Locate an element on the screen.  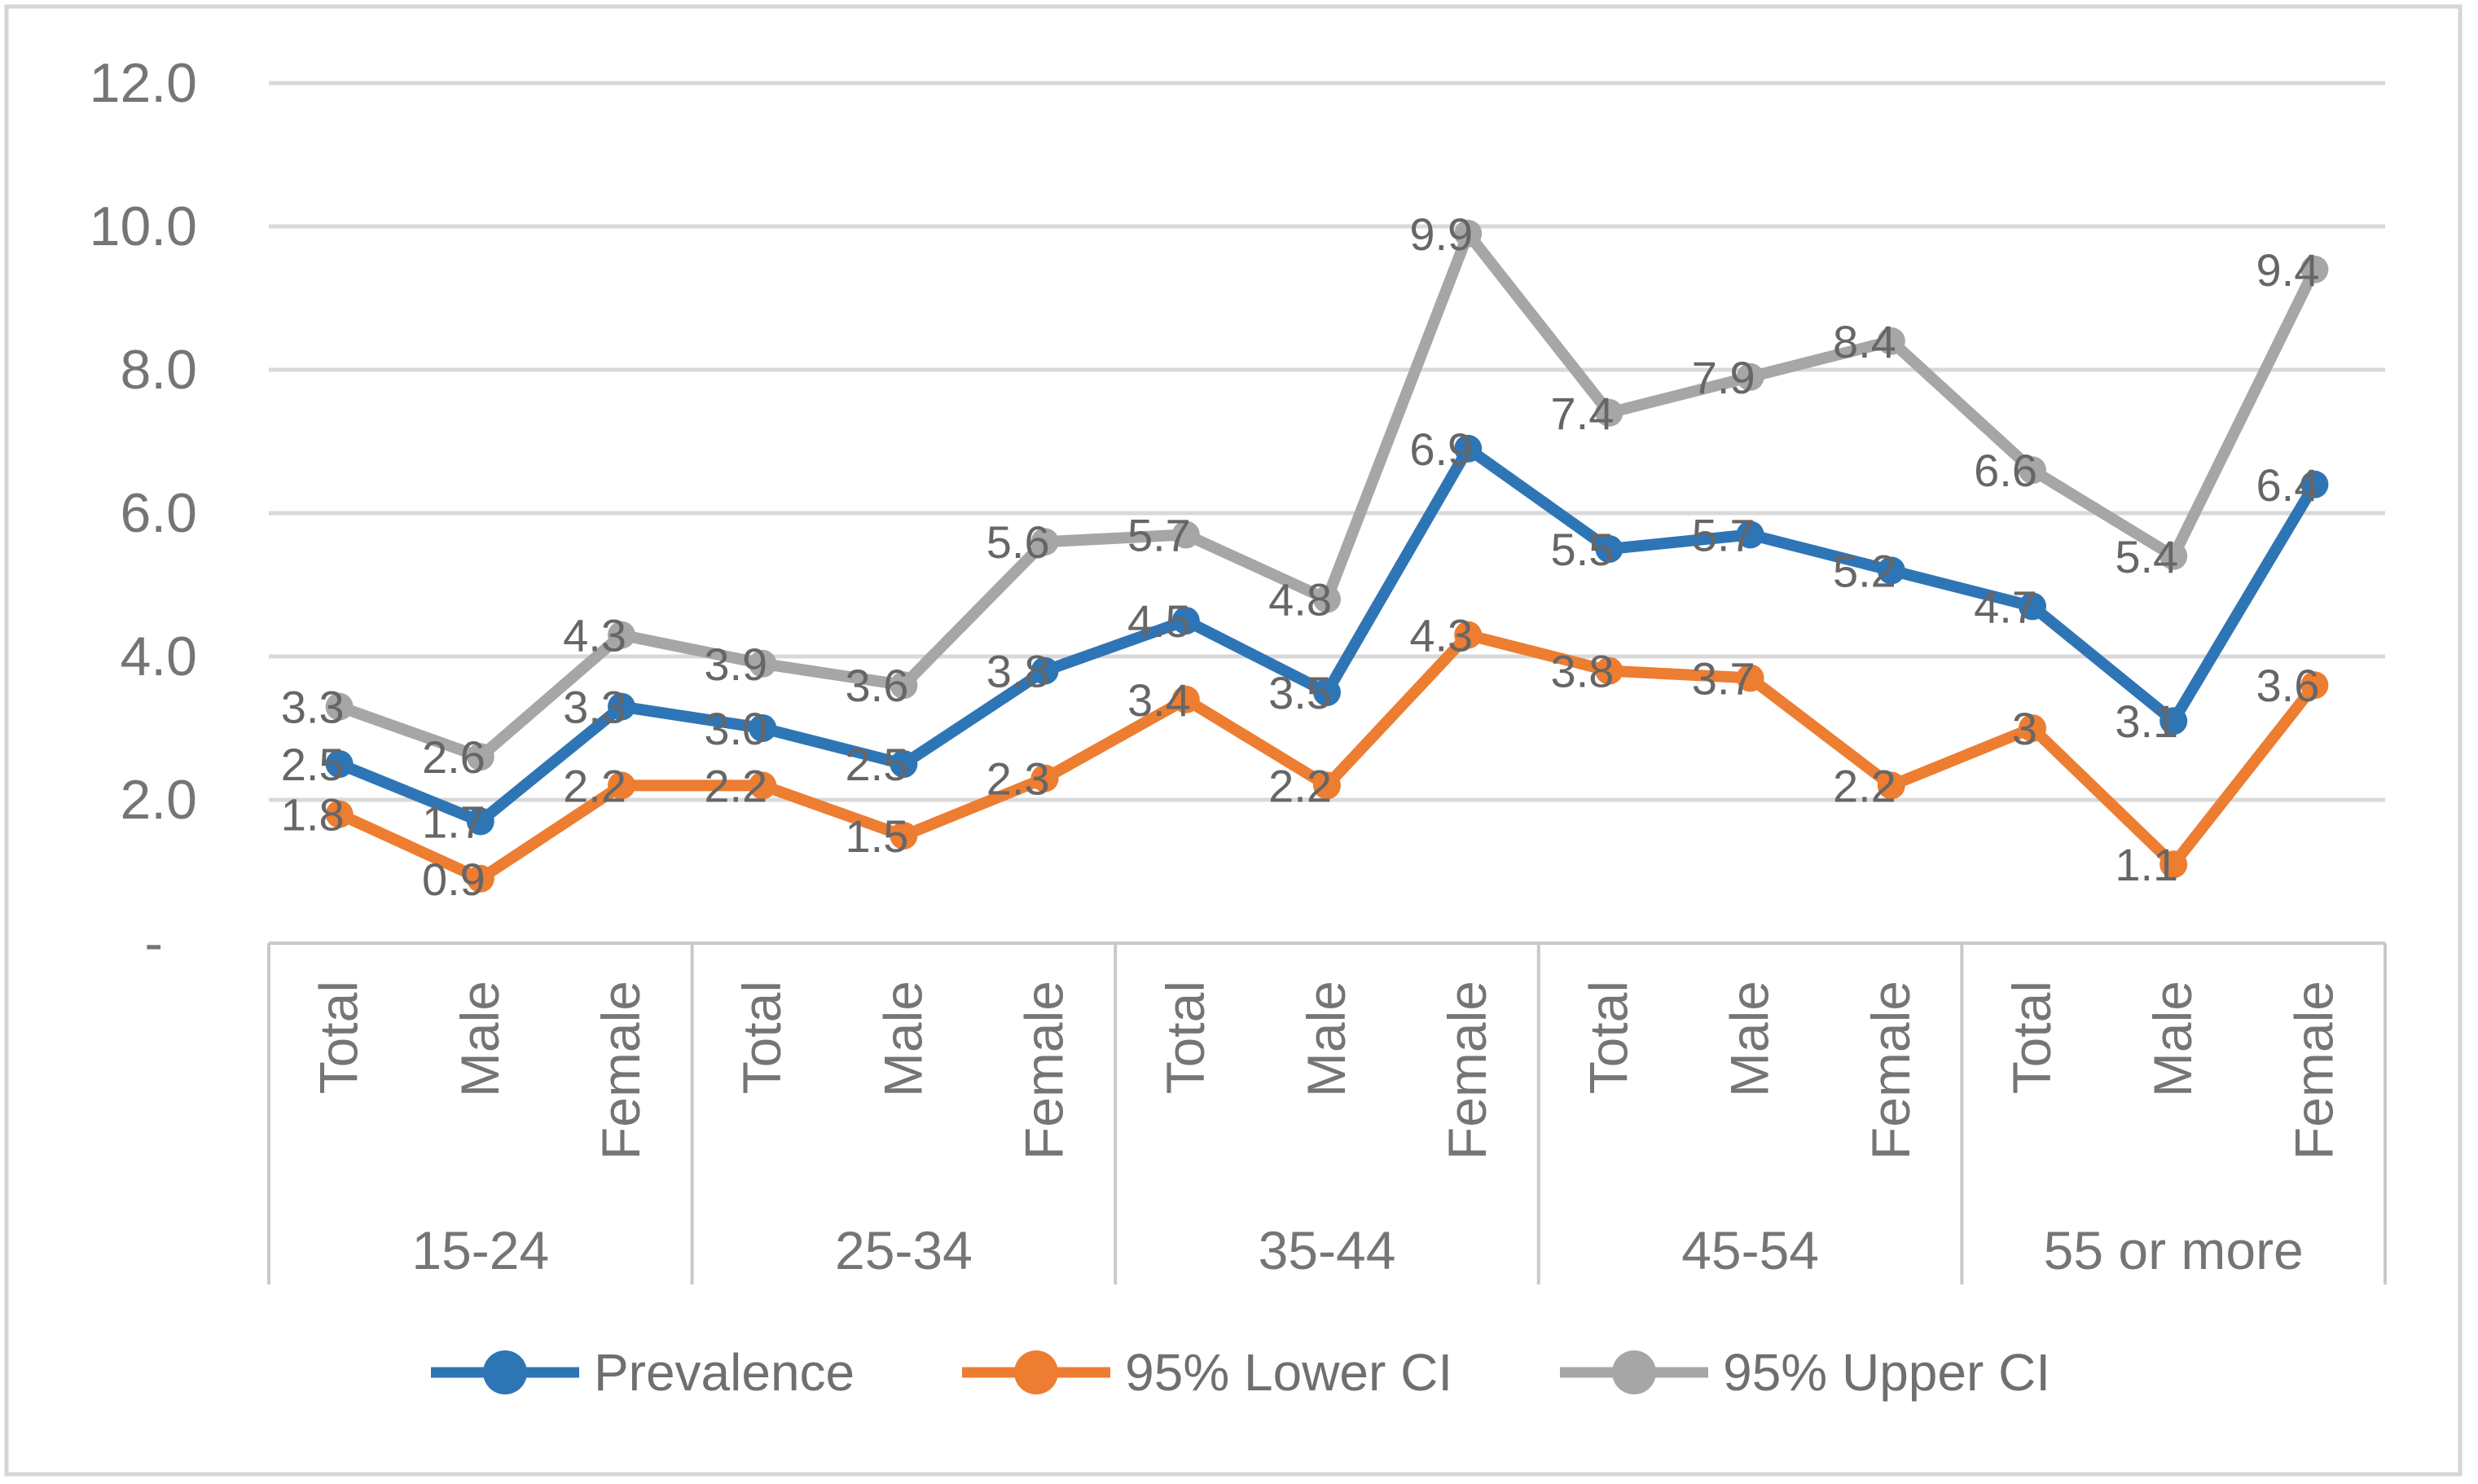
data-point-label: 1.8 is located at coordinates (313, 815).